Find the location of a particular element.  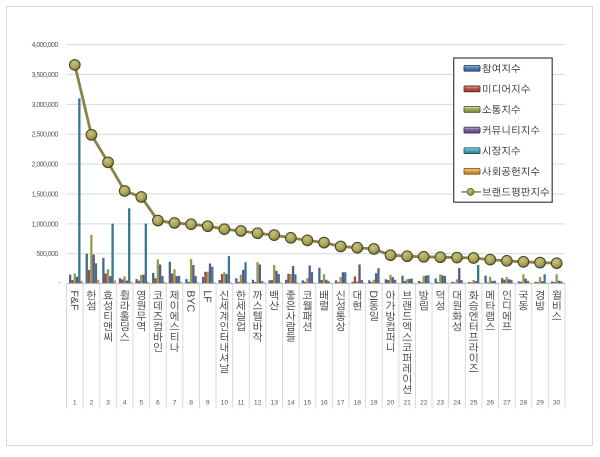

svg-text: 2 is located at coordinates (92, 402).